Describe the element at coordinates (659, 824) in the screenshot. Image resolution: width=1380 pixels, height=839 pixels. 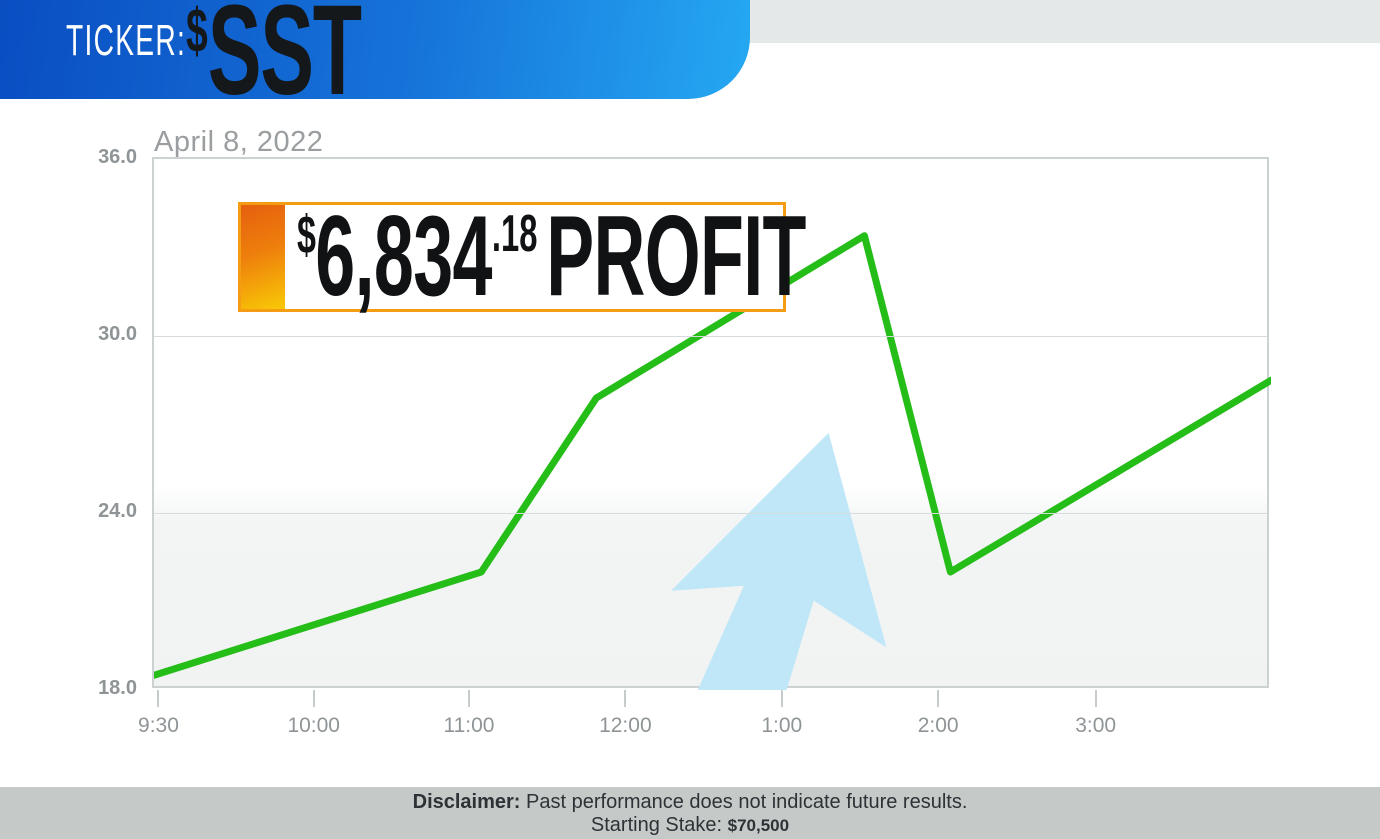
I see `stake-label: Starting Stake:` at that location.